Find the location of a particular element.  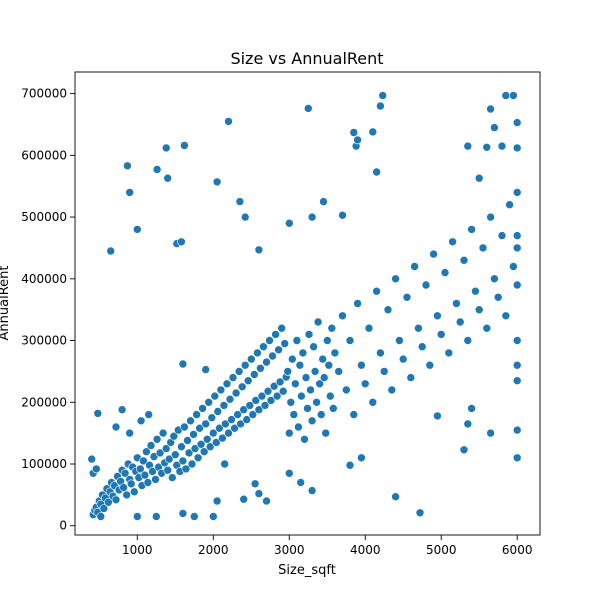

y-tick-label: 600000 is located at coordinates (44, 155).